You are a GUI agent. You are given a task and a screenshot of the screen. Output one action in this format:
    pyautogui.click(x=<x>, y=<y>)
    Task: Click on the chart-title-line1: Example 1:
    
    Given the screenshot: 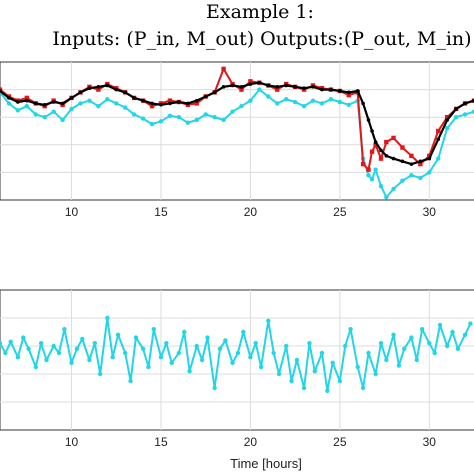 What is the action you would take?
    pyautogui.click(x=260, y=12)
    